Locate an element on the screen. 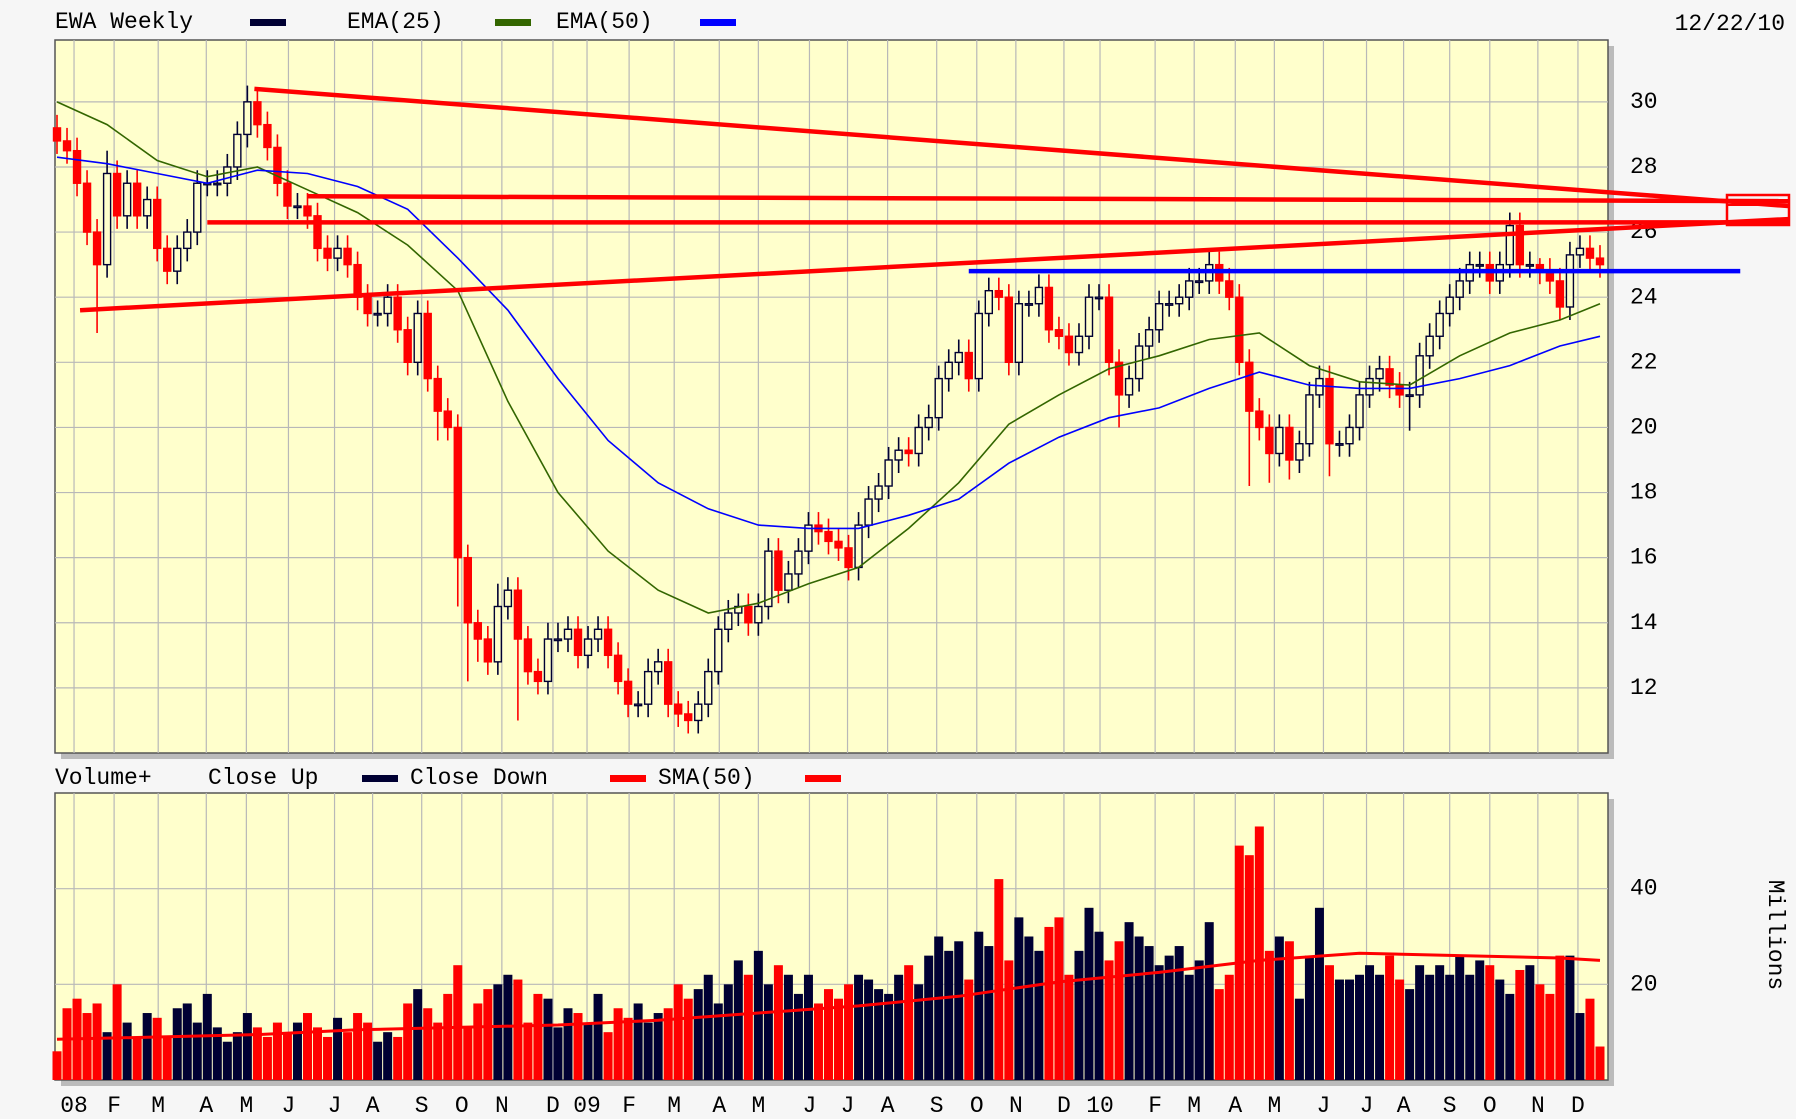  x-tick-label: A is located at coordinates (206, 1106).